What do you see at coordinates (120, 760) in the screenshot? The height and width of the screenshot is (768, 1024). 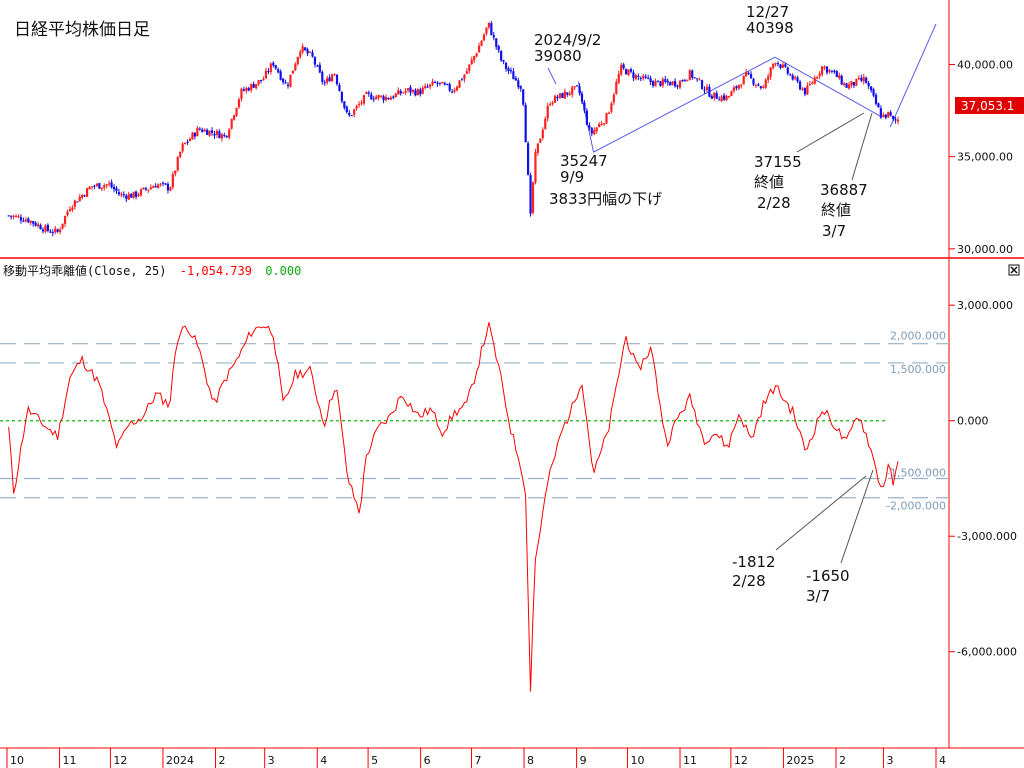 I see `x-tick-label: 12` at bounding box center [120, 760].